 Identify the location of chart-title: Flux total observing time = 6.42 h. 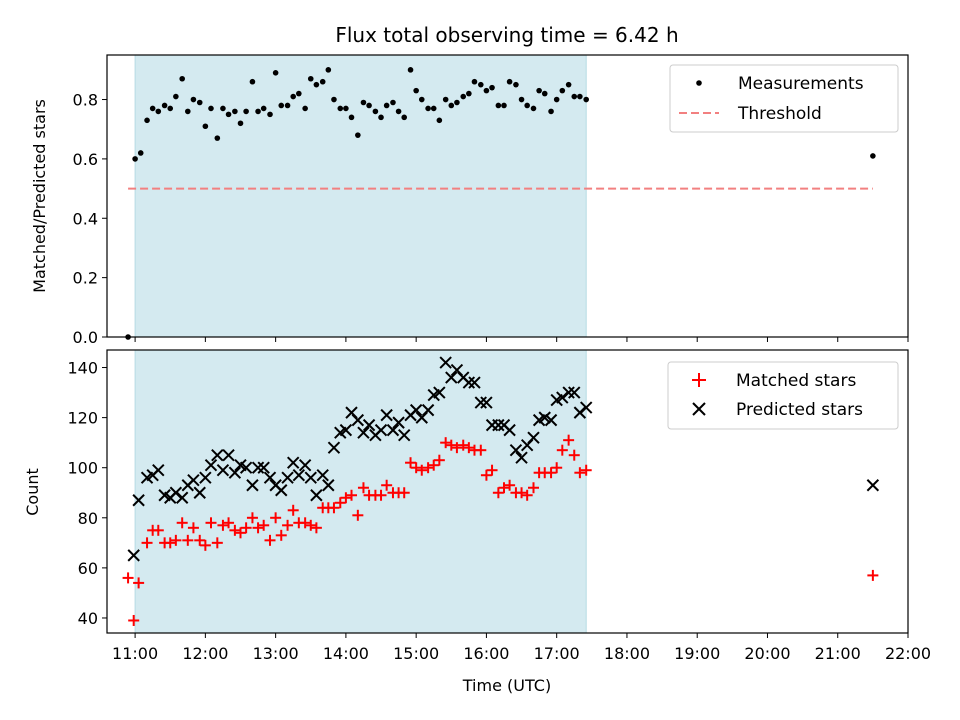
(506, 35).